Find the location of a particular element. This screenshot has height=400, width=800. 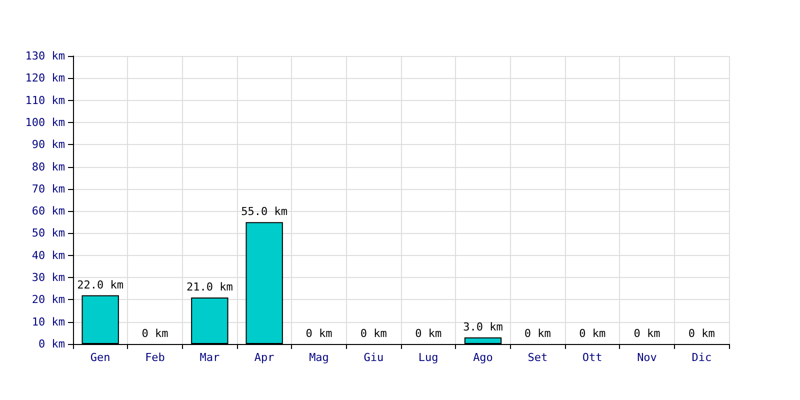

data-label: 22.0 km is located at coordinates (100, 285).